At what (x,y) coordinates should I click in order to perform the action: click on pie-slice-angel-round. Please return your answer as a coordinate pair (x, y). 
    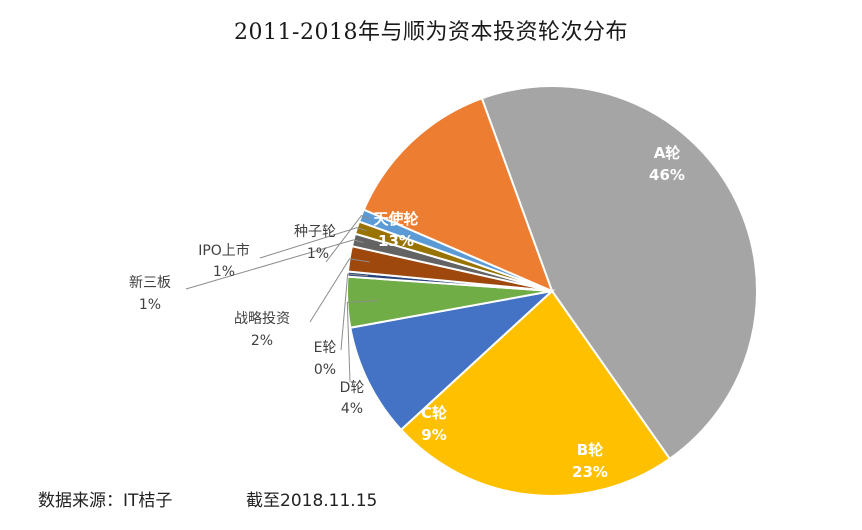
    Looking at the image, I should click on (458, 195).